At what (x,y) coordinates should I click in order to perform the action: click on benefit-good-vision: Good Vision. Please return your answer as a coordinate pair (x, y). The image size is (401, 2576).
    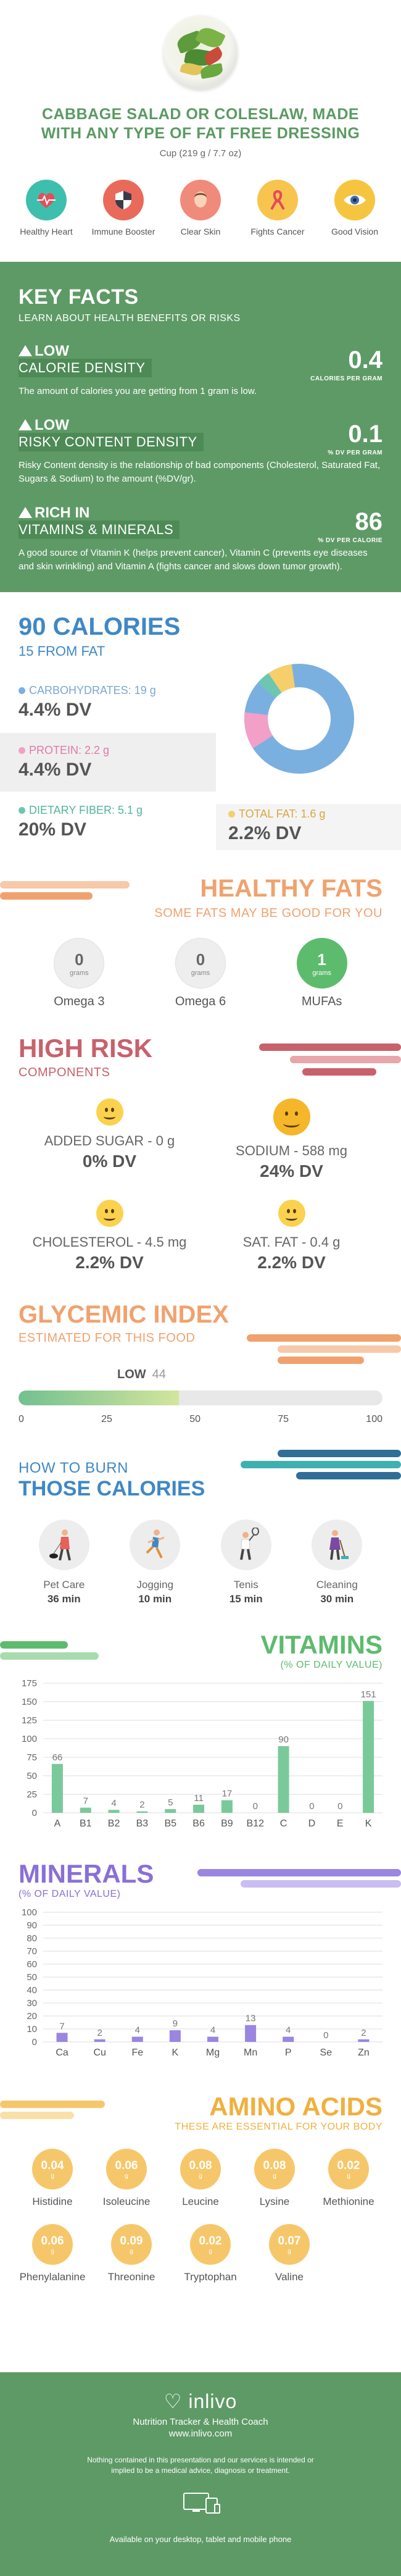
    Looking at the image, I should click on (355, 209).